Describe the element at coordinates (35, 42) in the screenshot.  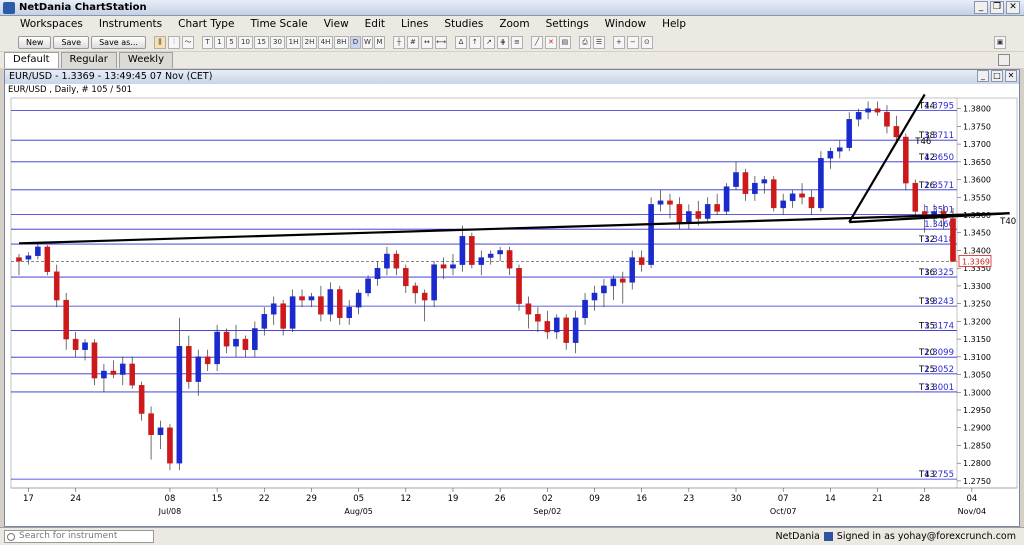
I see `new-button: New` at that location.